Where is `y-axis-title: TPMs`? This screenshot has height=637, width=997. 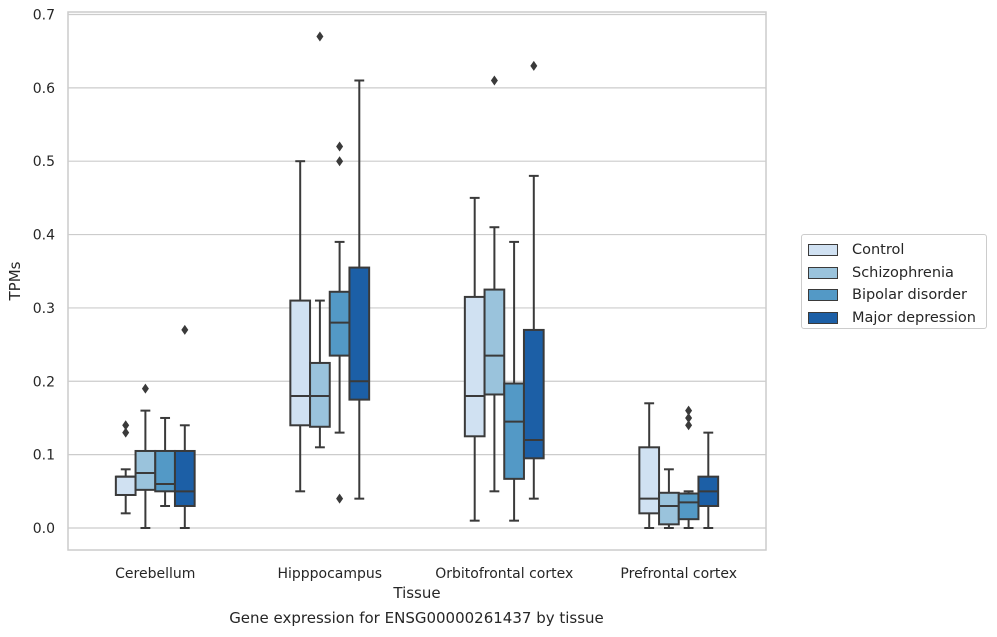 y-axis-title: TPMs is located at coordinates (15, 281).